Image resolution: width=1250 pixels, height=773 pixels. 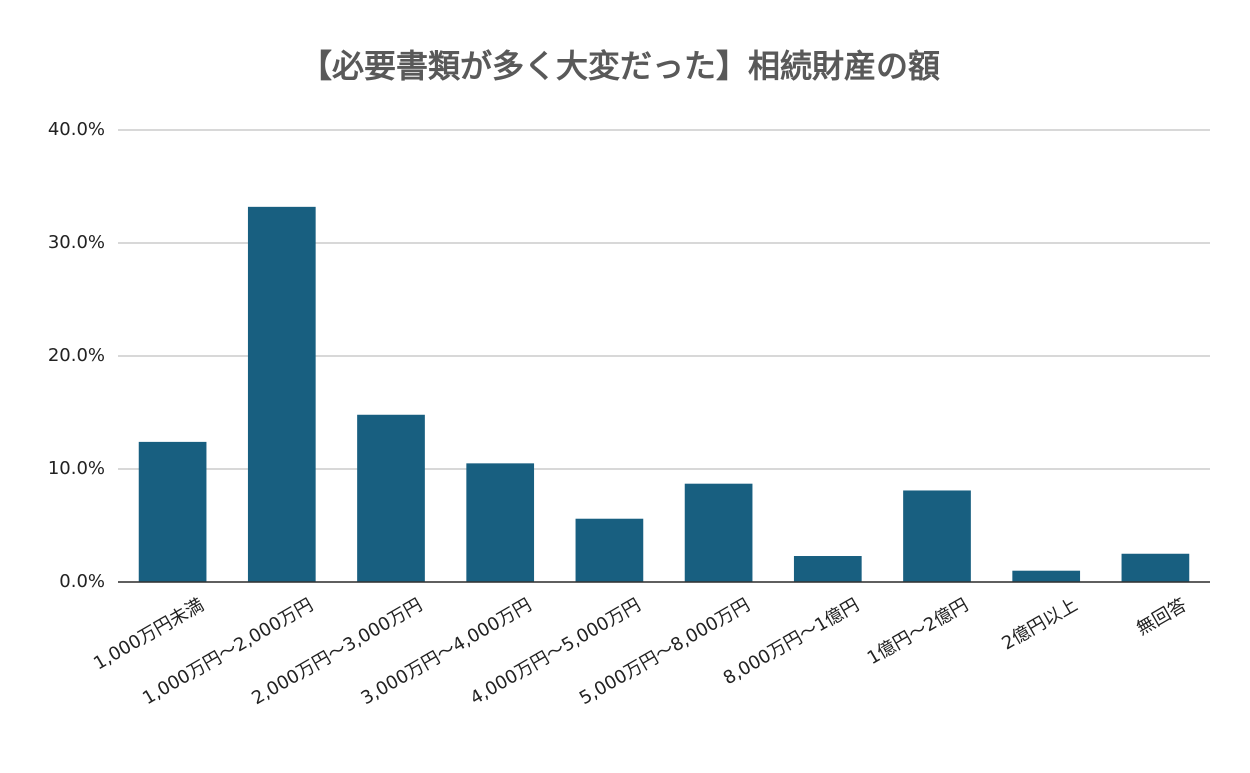 What do you see at coordinates (1161, 616) in the screenshot?
I see `x-tick-label: 無回答` at bounding box center [1161, 616].